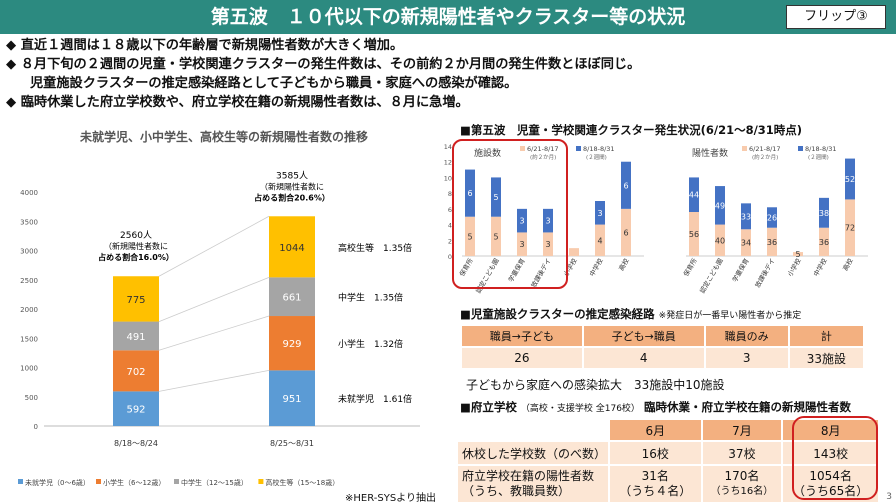 This screenshot has height=504, width=896. Describe the element at coordinates (742, 430) in the screenshot. I see `month-header-july: 7月` at that location.